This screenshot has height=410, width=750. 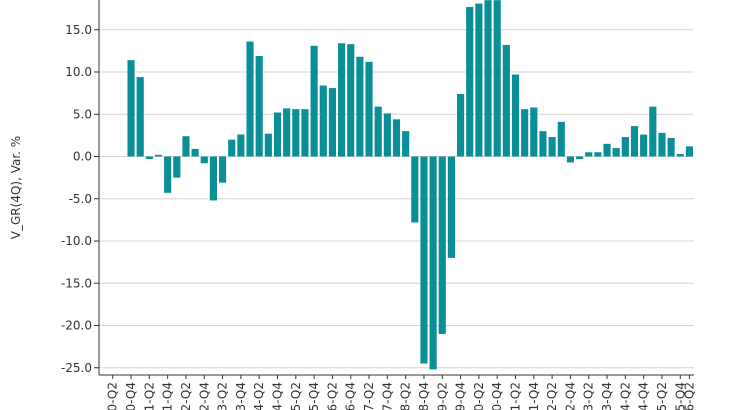 What do you see at coordinates (461, 396) in the screenshot?
I see `x-tick-label: 9-Q4` at bounding box center [461, 396].